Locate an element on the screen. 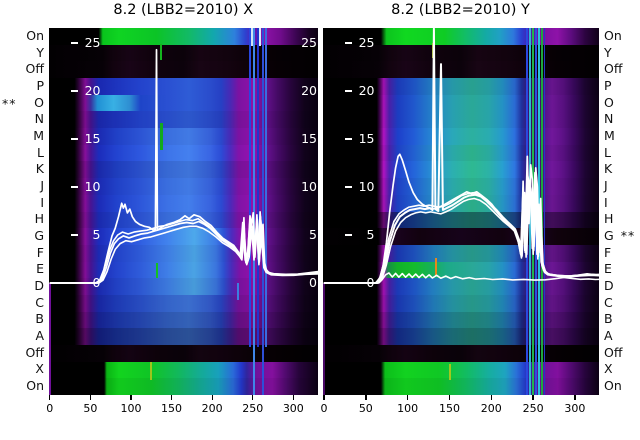 The width and height of the screenshot is (640, 440). row-labels-right: On Y Off P O N M L K J I H G ** F E D C B A Off X On is located at coordinates (621, 211).